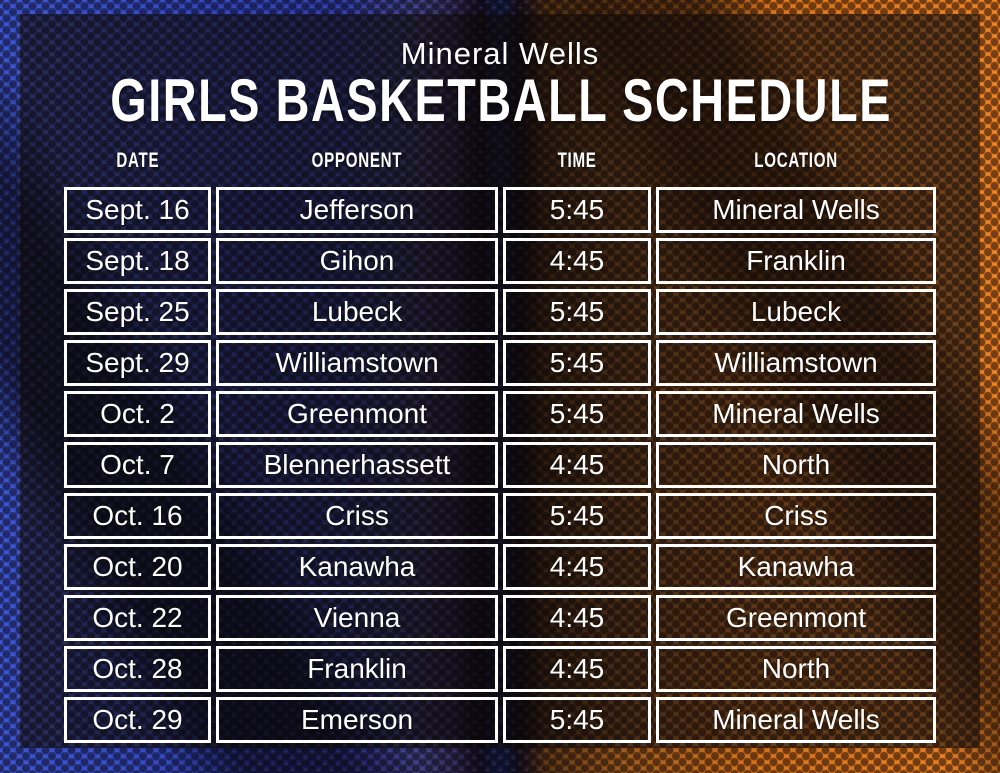 The image size is (1000, 773). I want to click on location-cell: Greenmont, so click(796, 618).